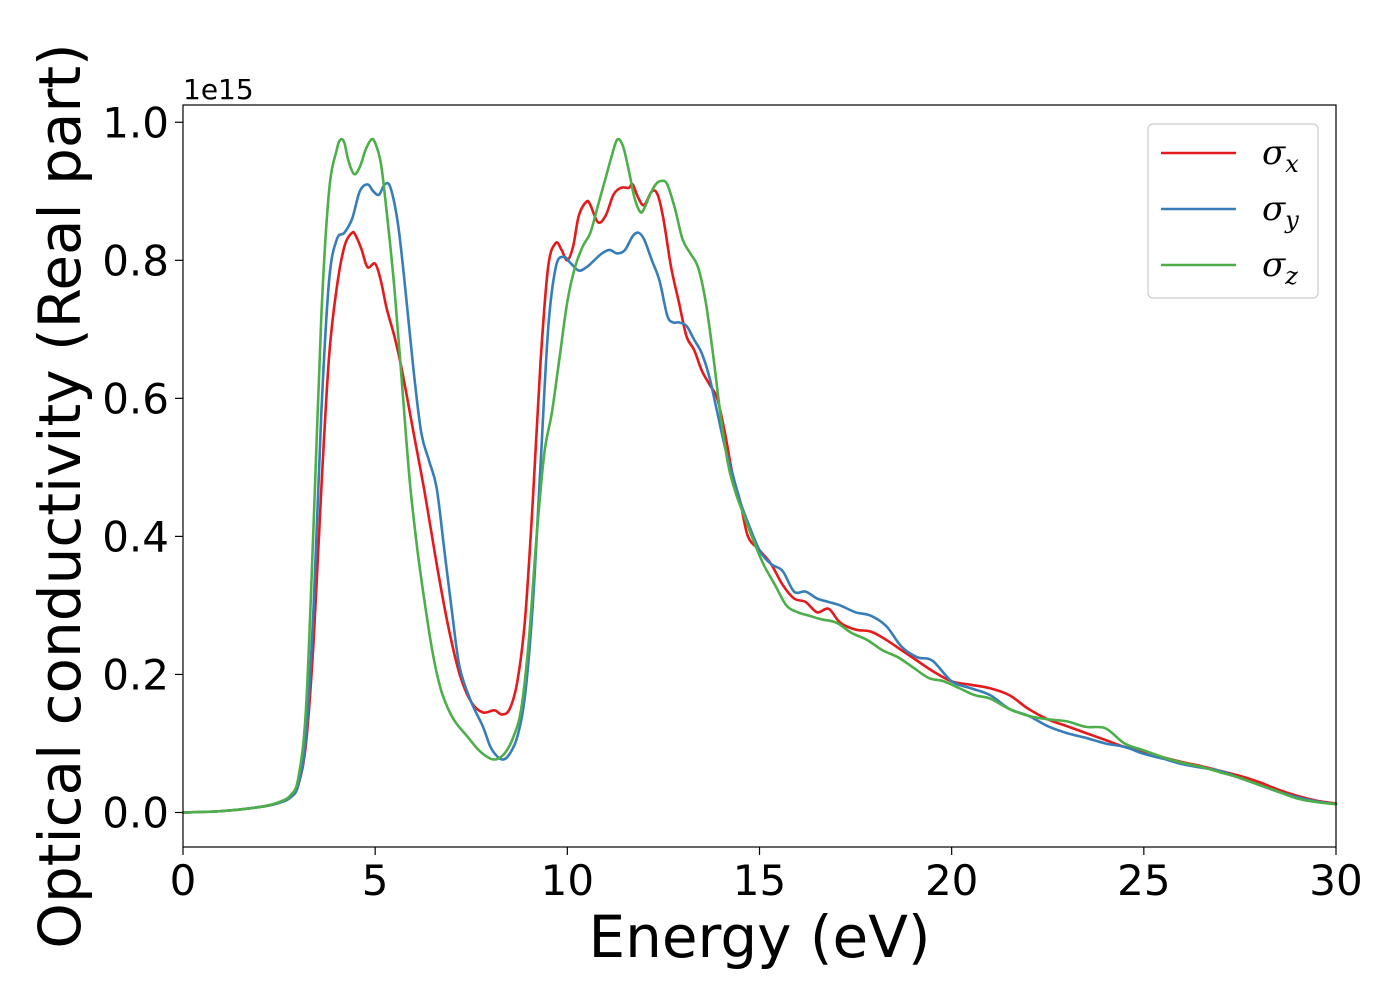  What do you see at coordinates (135, 812) in the screenshot?
I see `y-tick-label: 0.0` at bounding box center [135, 812].